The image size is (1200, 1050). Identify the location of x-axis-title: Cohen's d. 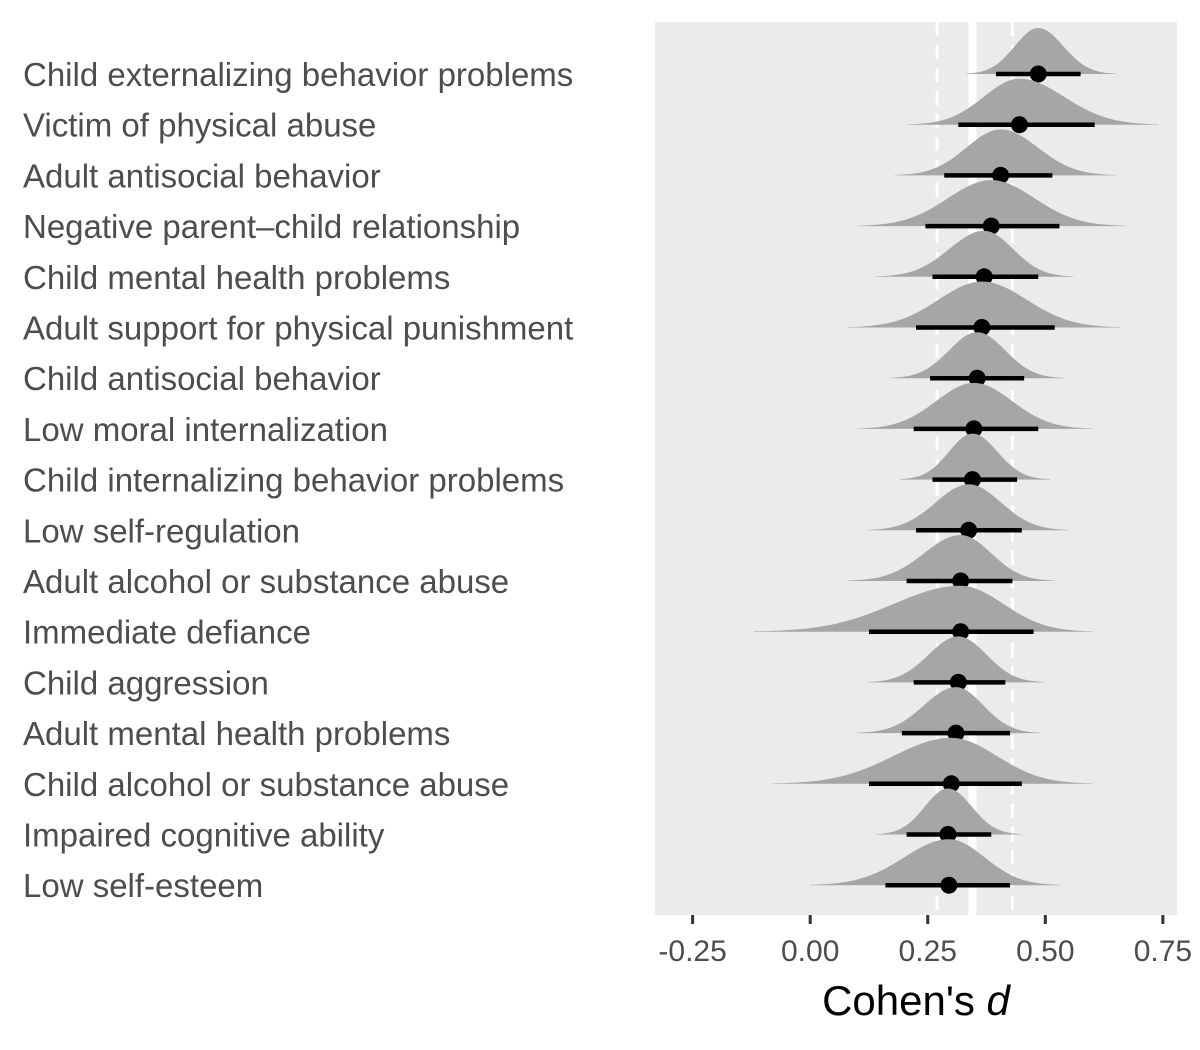
(916, 1000).